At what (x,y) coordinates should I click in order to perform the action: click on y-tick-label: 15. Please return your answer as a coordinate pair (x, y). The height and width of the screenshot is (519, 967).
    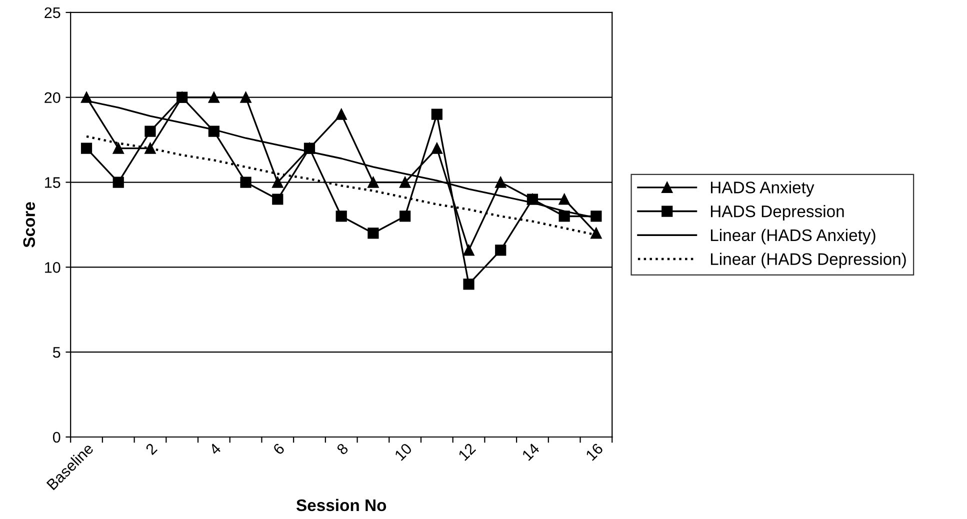
    Looking at the image, I should click on (52, 182).